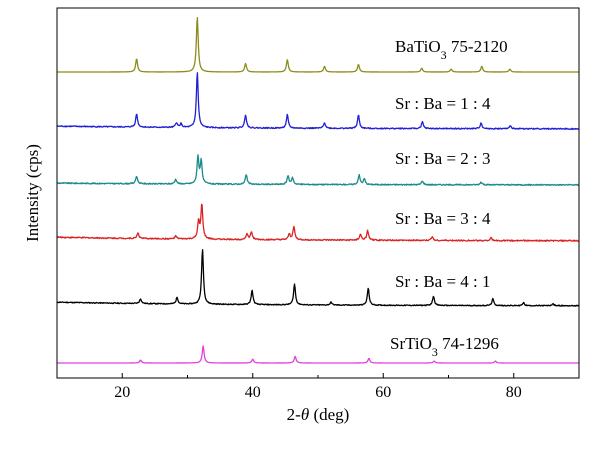 This screenshot has width=600, height=463. I want to click on x-axis-label: 2-θ (deg), so click(318, 414).